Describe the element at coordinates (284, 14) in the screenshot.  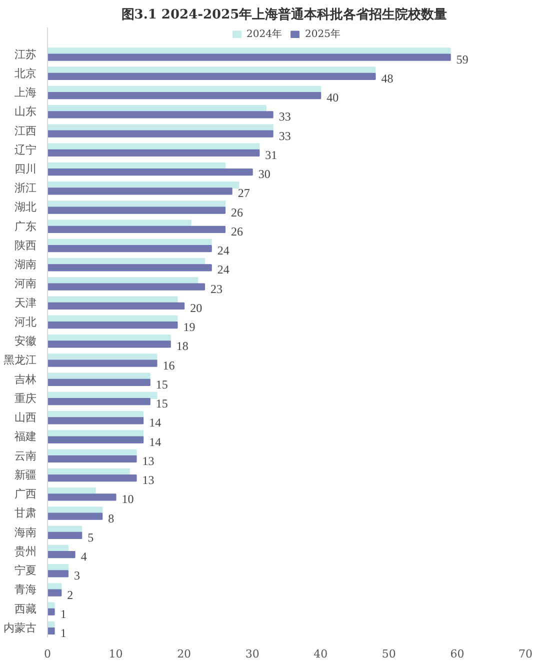
I see `chart-title: 图3.1 2024-2025年上海普通本科批各省招生院校数量` at that location.